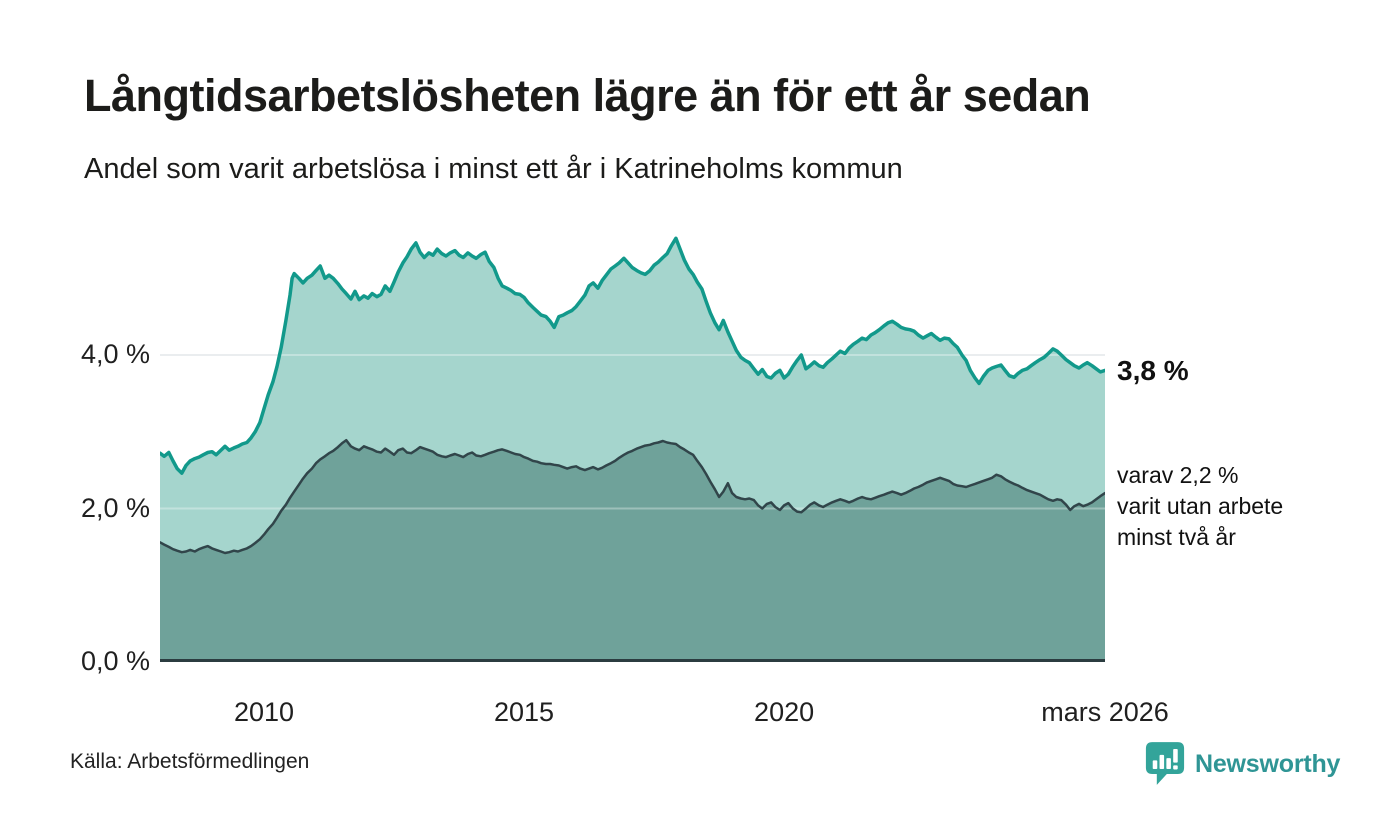 This screenshot has height=840, width=1400. What do you see at coordinates (264, 712) in the screenshot?
I see `x-tick-label: 2010` at bounding box center [264, 712].